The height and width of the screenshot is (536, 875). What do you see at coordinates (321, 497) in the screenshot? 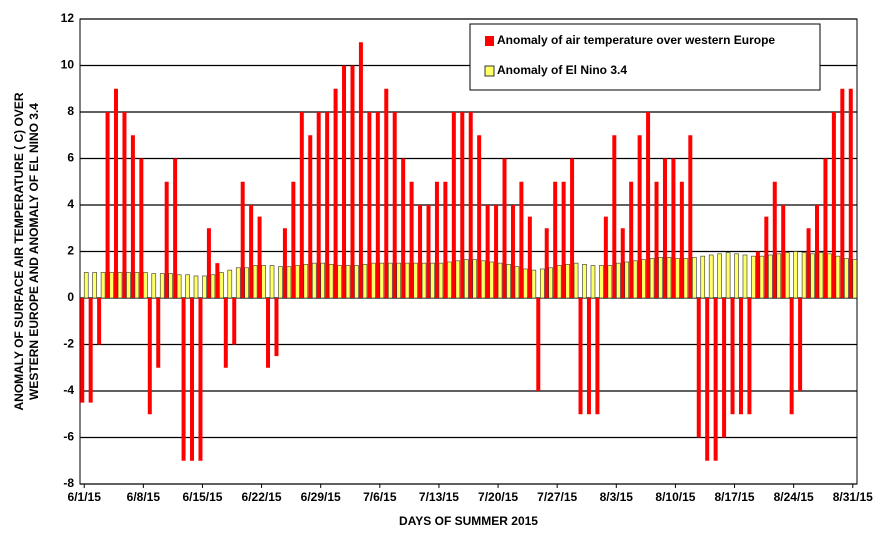
I see `x-tick-label: 6/29/15` at bounding box center [321, 497].